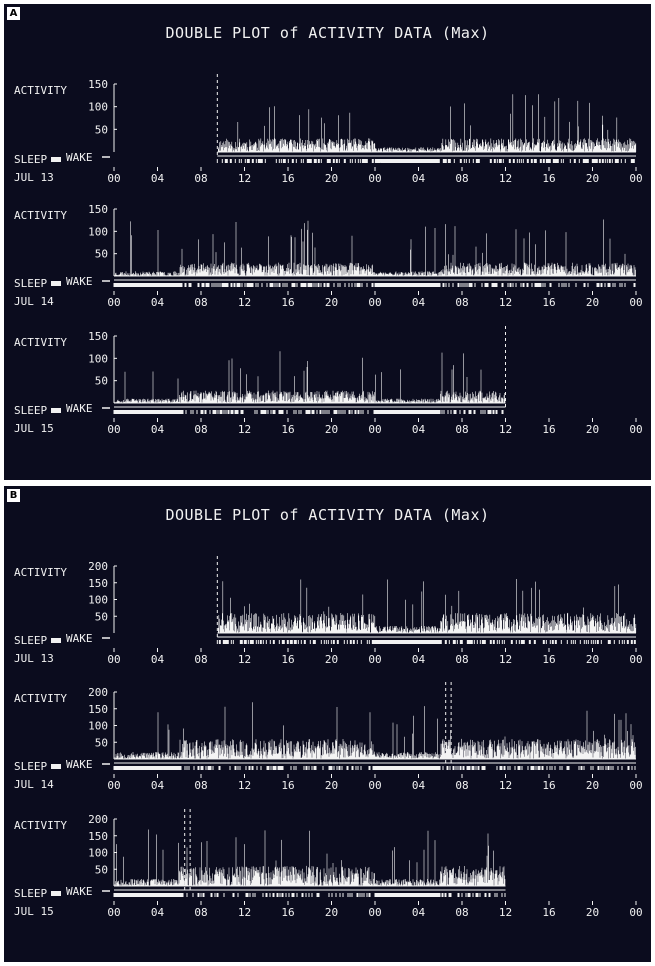 This screenshot has height=966, width=655. What do you see at coordinates (327, 515) in the screenshot?
I see `panel-title: DOUBLE PLOT of ACTIVITY DATA (Max)` at bounding box center [327, 515].